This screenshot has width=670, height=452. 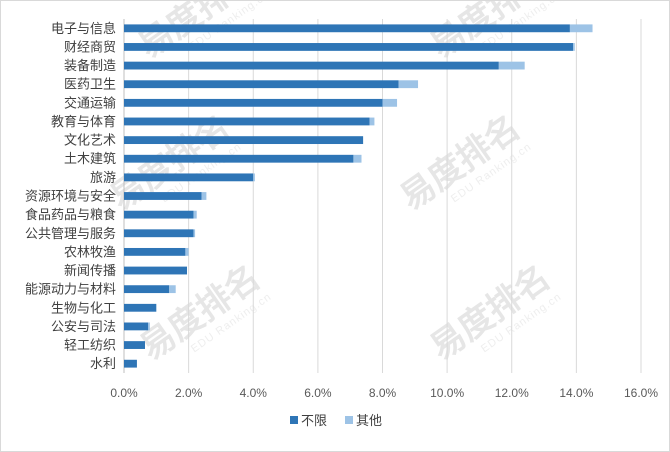 I want to click on x-tick-label: 10.0%, so click(x=447, y=393).